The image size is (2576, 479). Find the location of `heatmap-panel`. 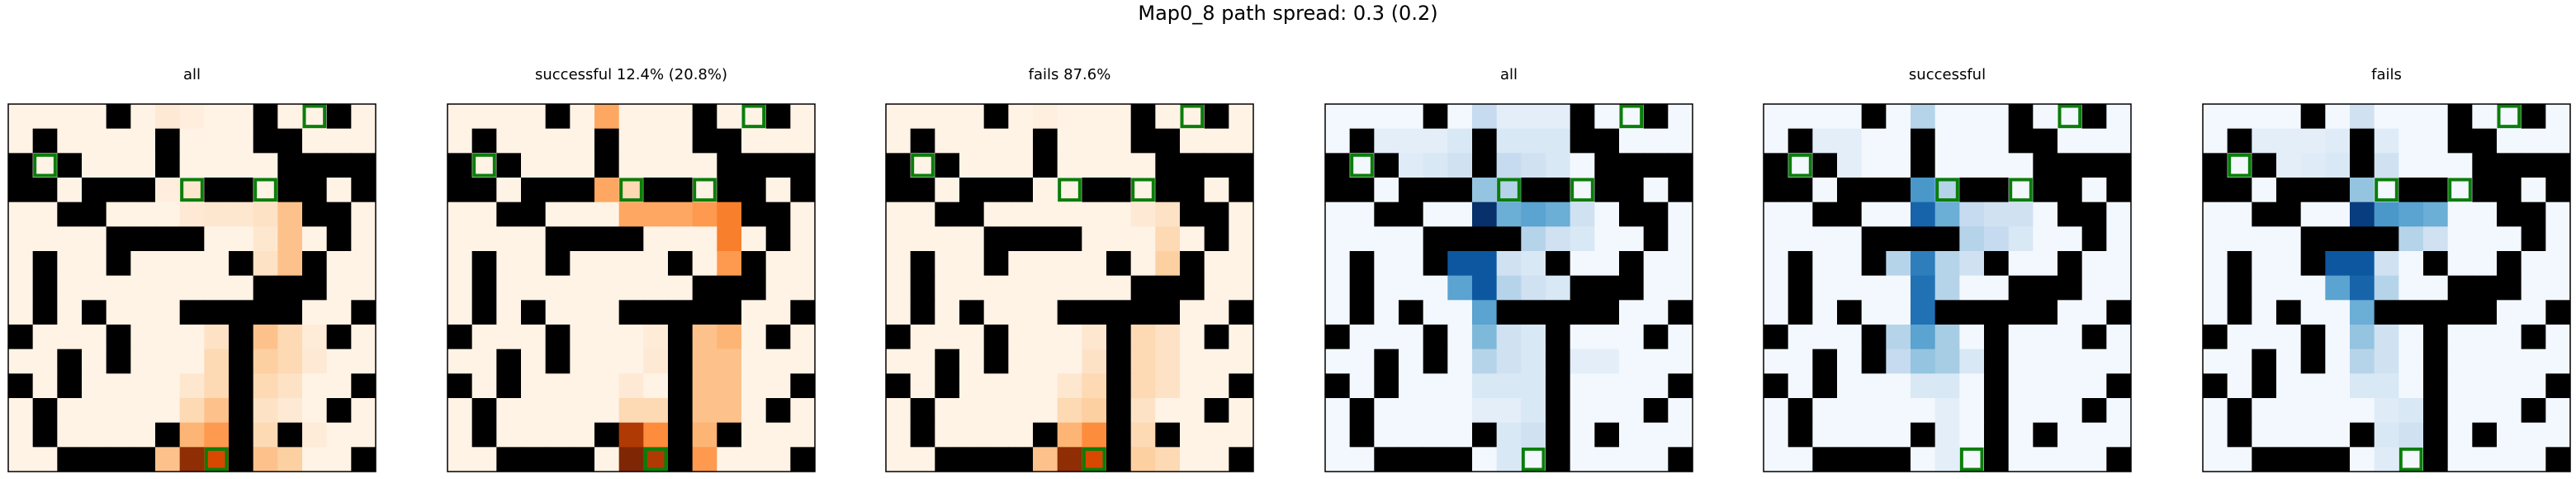

heatmap-panel is located at coordinates (1508, 288).